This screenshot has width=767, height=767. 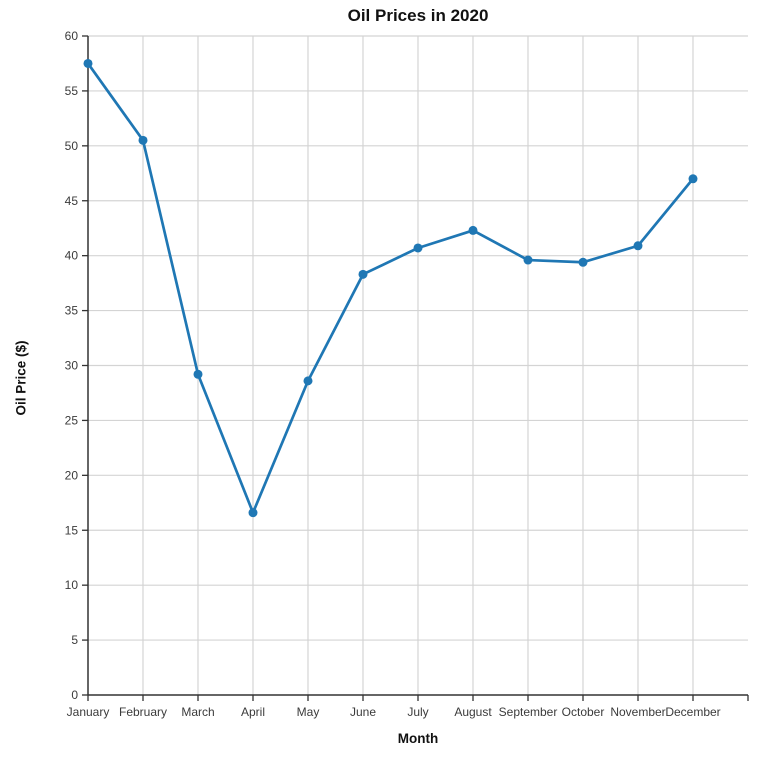 I want to click on y-tick-label: 20, so click(x=72, y=475).